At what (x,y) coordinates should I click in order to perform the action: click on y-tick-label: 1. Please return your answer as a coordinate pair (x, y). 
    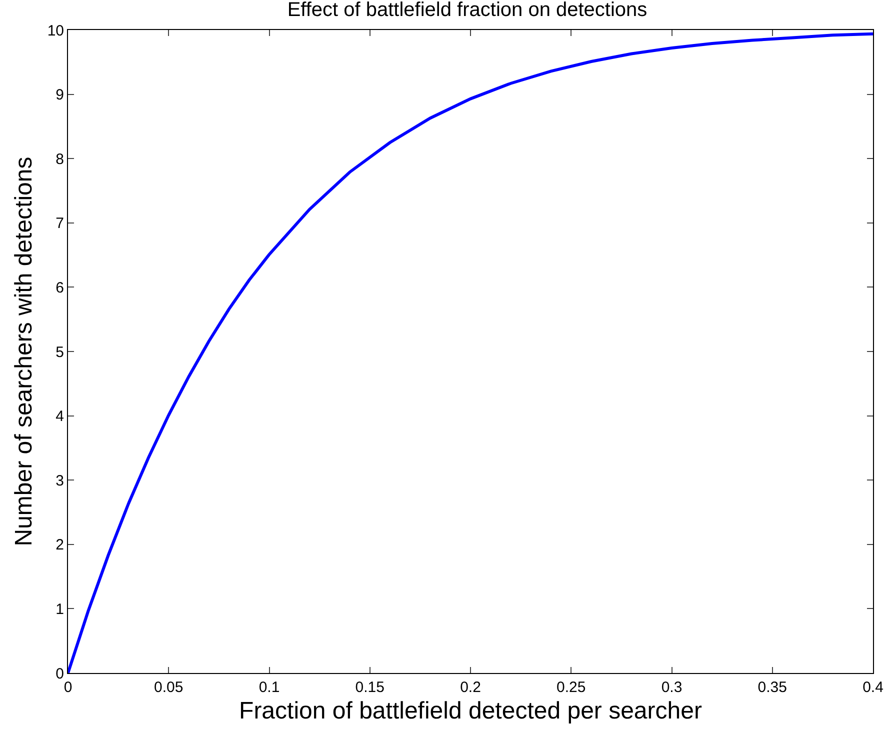
    Looking at the image, I should click on (60, 609).